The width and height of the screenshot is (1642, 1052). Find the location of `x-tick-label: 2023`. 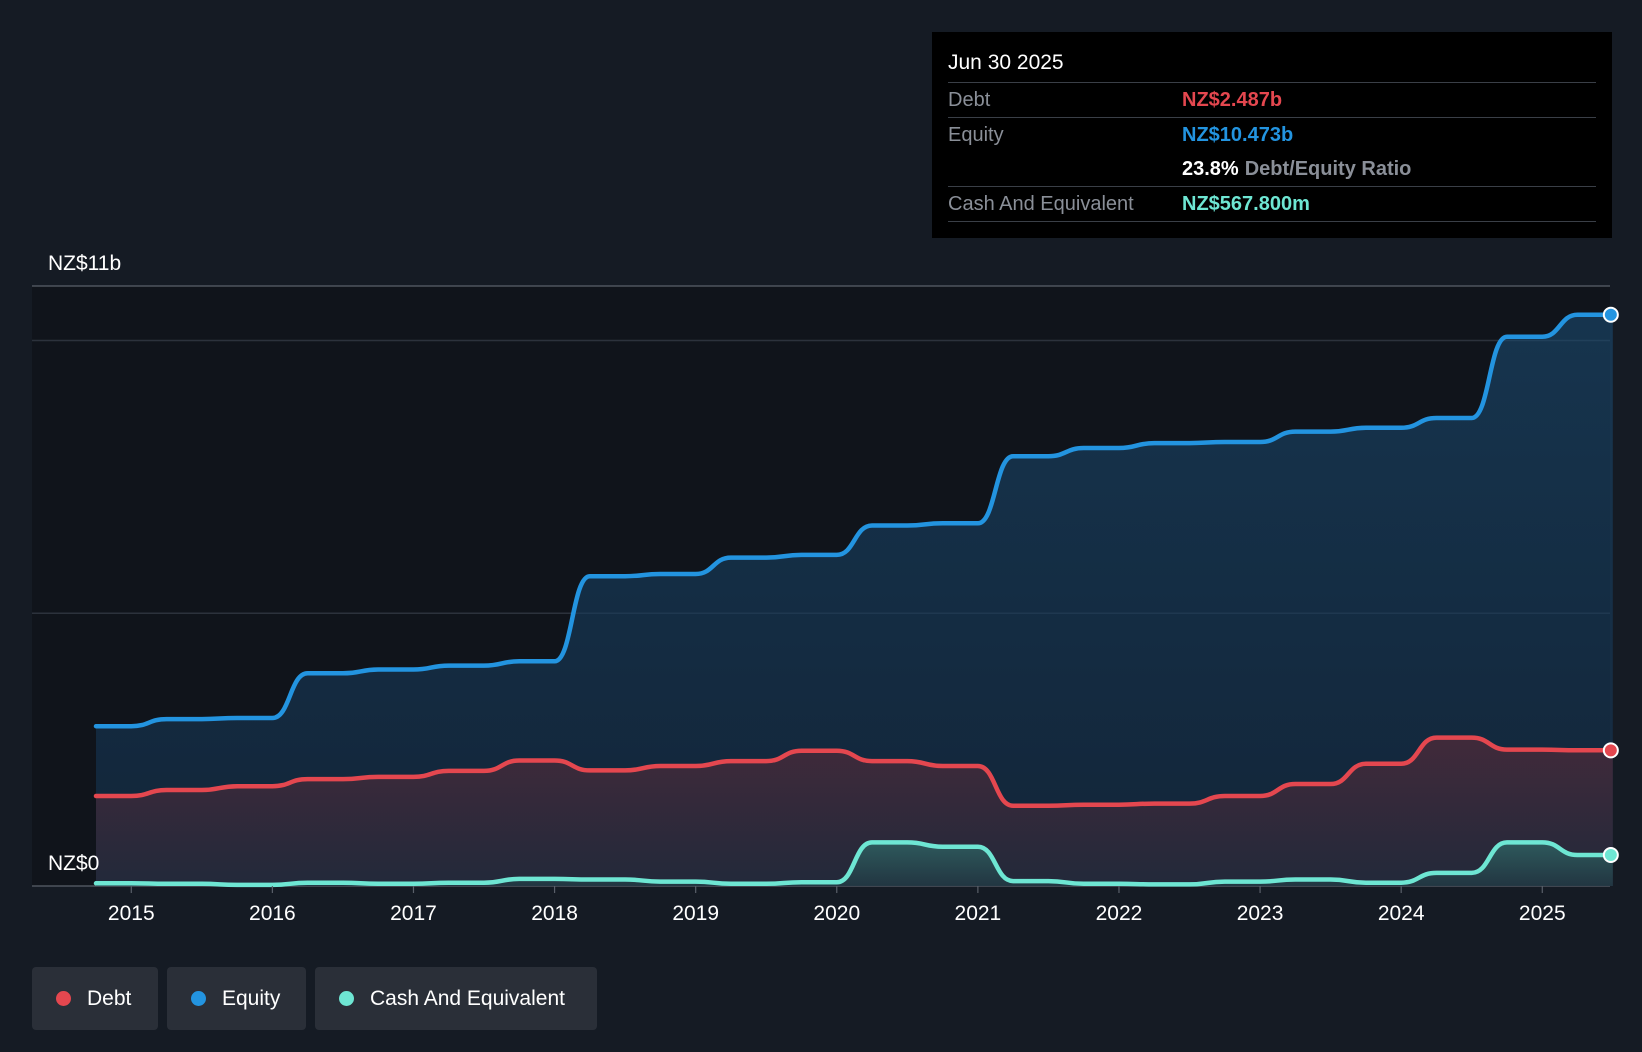

x-tick-label: 2023 is located at coordinates (1260, 913).